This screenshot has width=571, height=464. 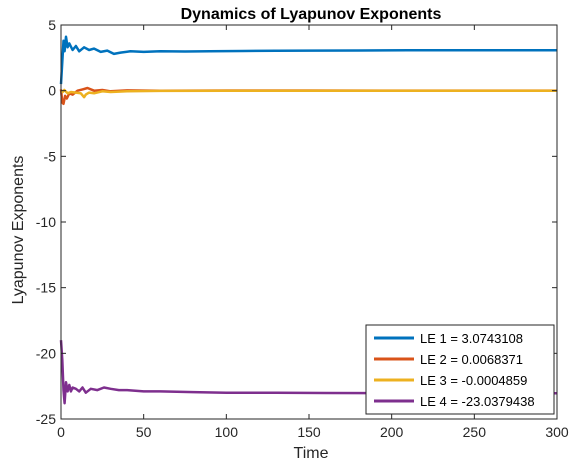 What do you see at coordinates (473, 380) in the screenshot?
I see `legend-label-le3: LE 3 = -0.0004859` at bounding box center [473, 380].